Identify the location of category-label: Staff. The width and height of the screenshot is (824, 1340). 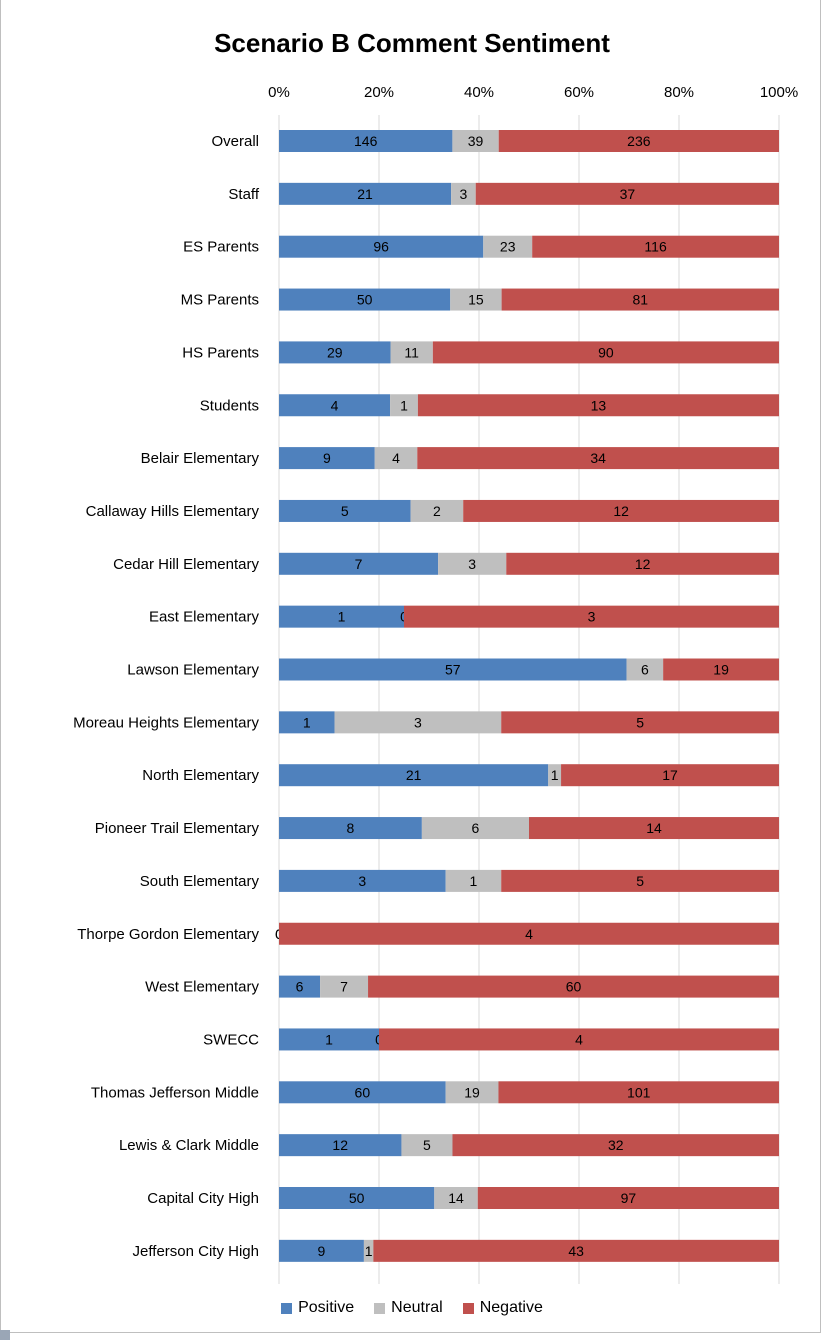
(243, 194).